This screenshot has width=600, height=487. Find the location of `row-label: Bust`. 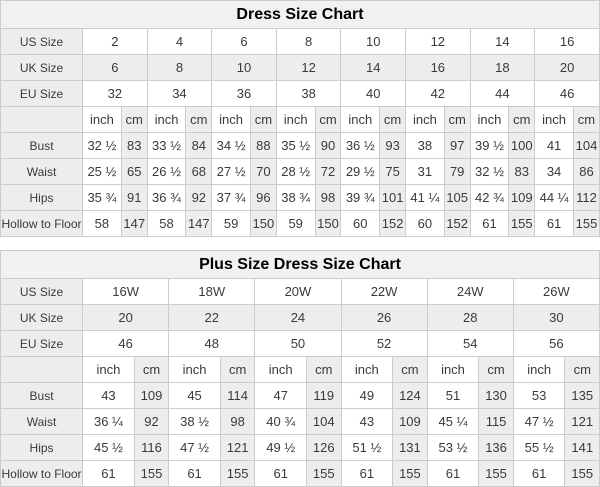

row-label: Bust is located at coordinates (42, 395).